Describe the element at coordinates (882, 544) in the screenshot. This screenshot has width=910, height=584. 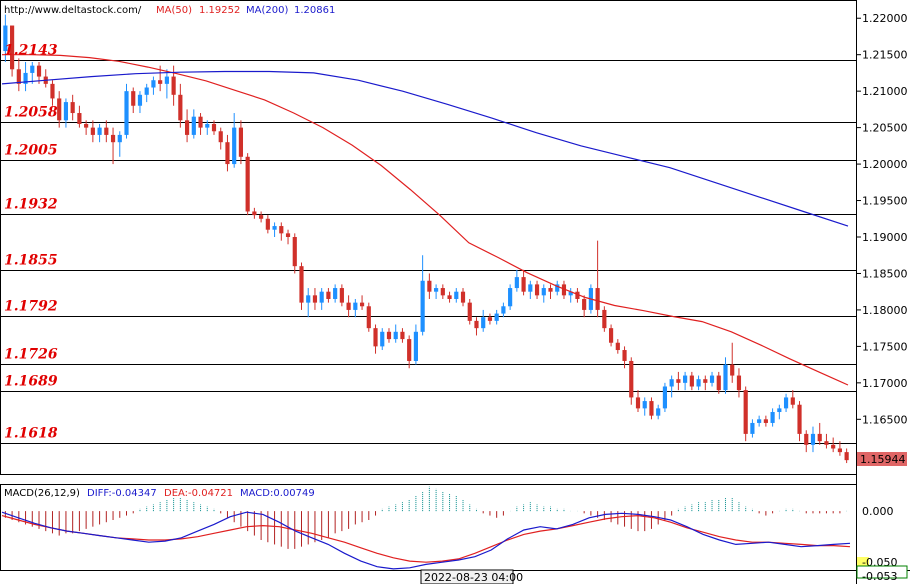
I see `macd-axis: 0.000-0.050-0.053` at that location.